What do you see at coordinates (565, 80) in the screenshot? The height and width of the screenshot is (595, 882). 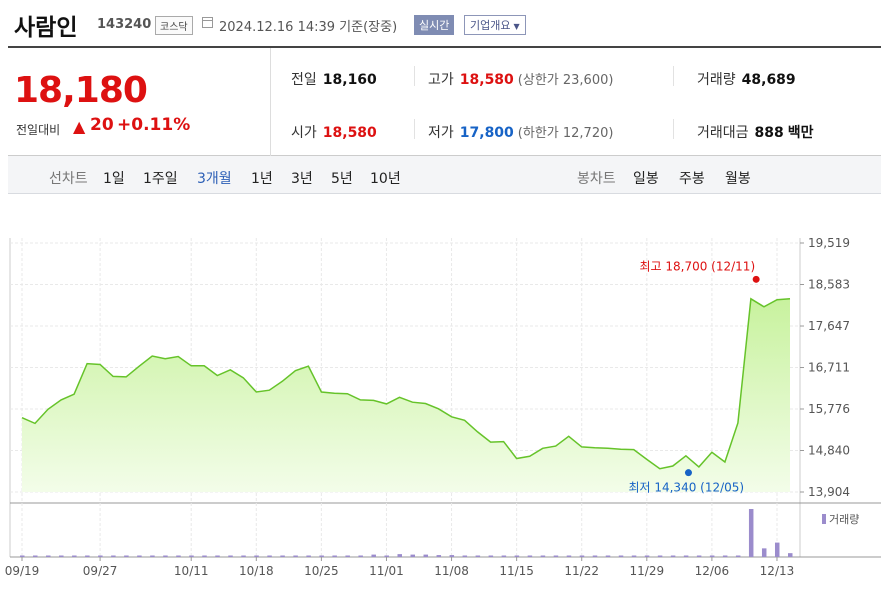 I see `upper-limit: (상한가 23,600)` at bounding box center [565, 80].